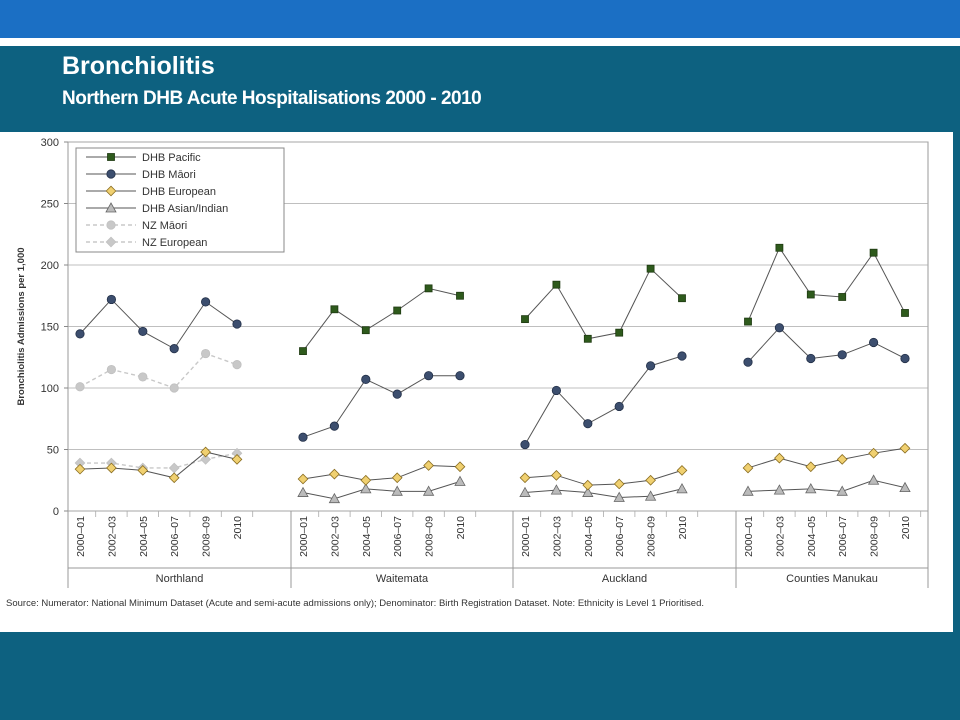 The image size is (960, 720). Describe the element at coordinates (480, 19) in the screenshot. I see `header-bar` at that location.